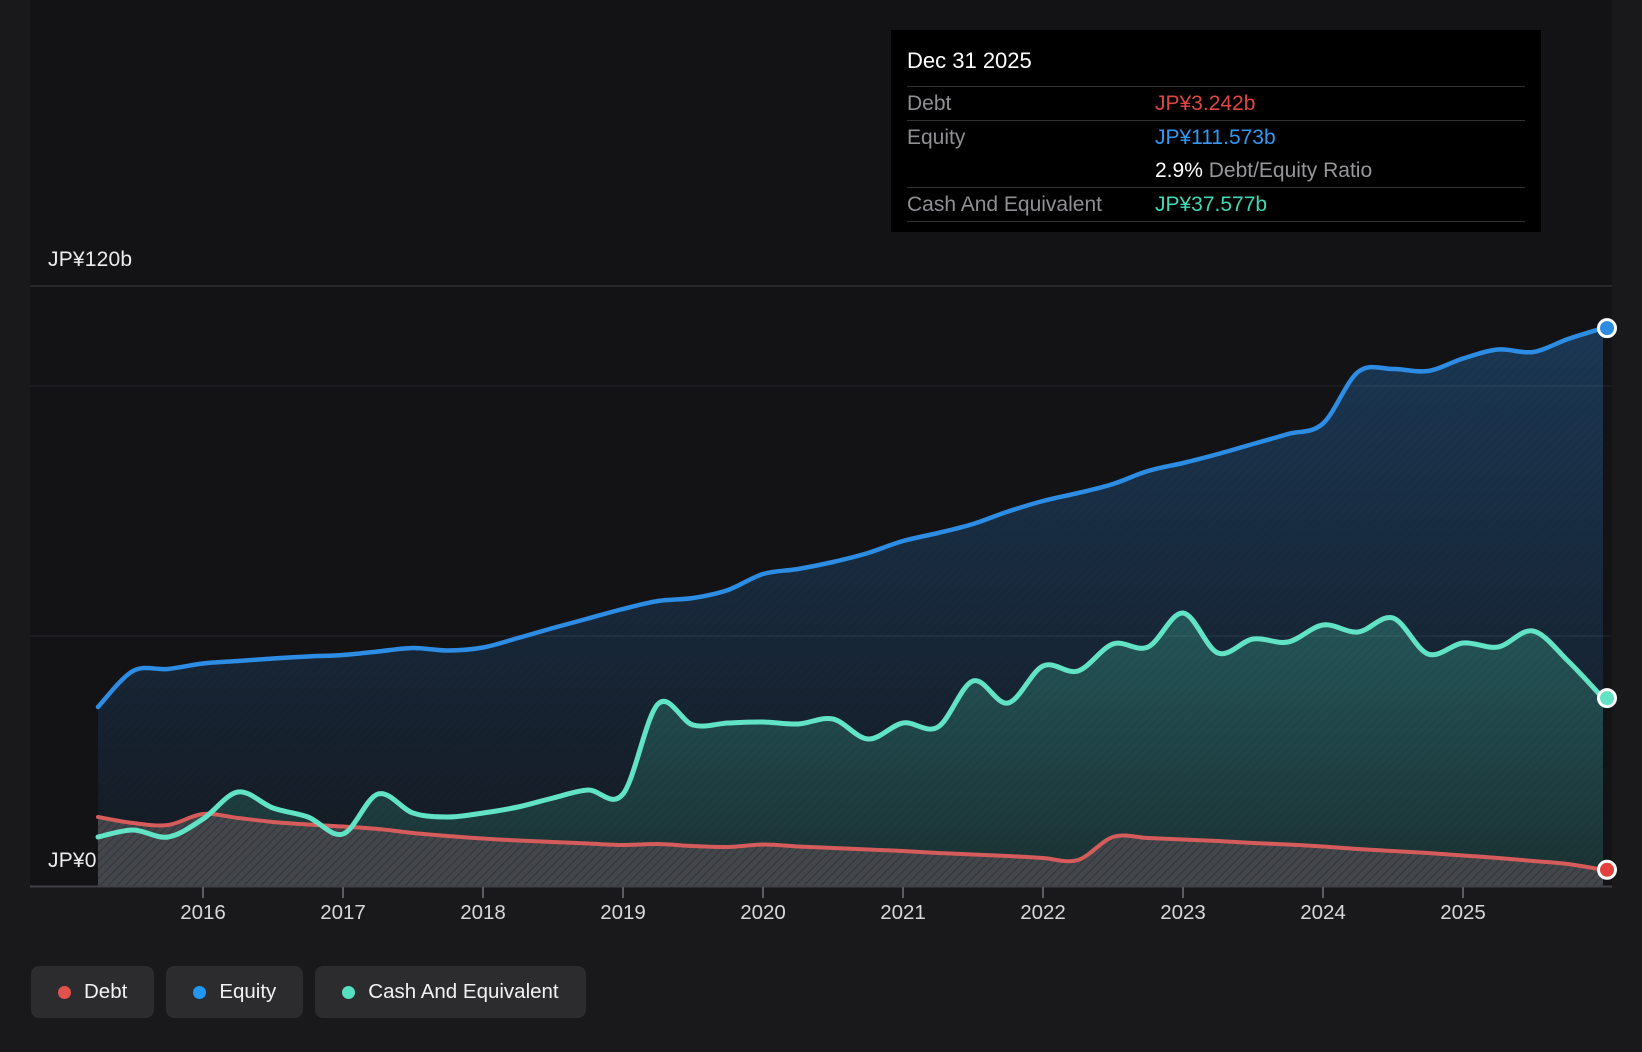 The height and width of the screenshot is (1052, 1642). I want to click on legend-label: Debt, so click(106, 991).